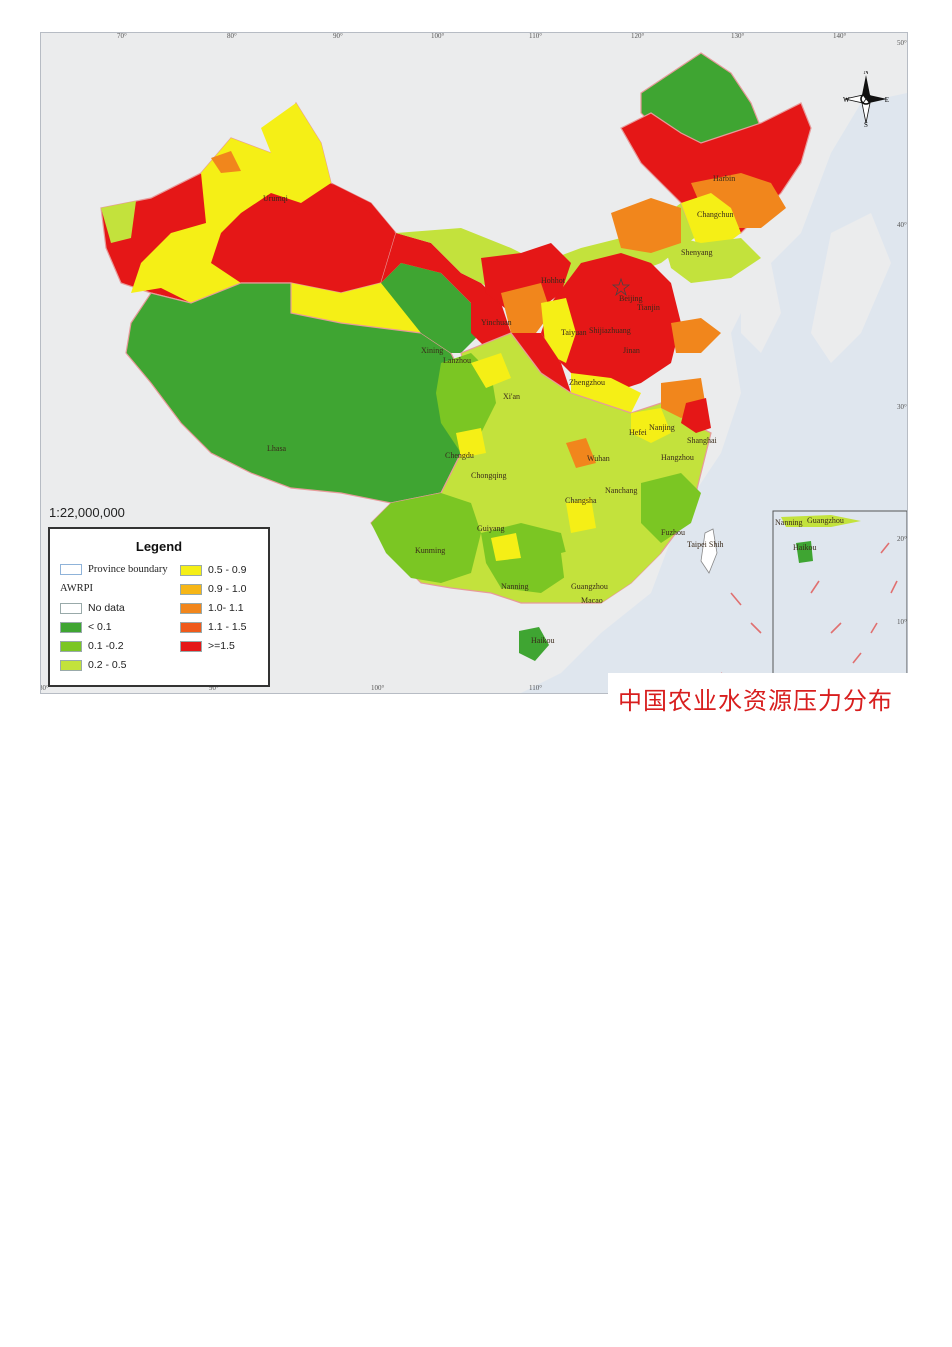  I want to click on right-tick-label: 20°, so click(902, 539).